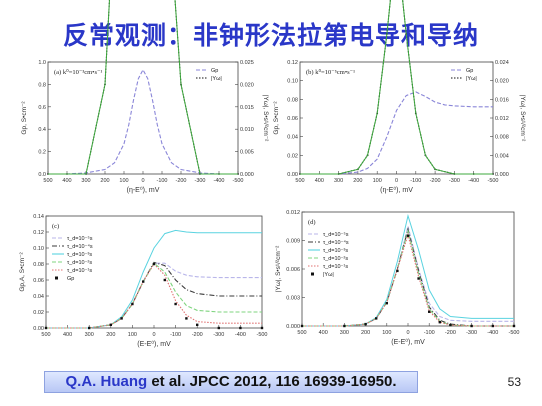 This screenshot has width=542, height=406. What do you see at coordinates (335, 267) in the screenshot?
I see `legend-label: τ_d=10⁻¹s` at bounding box center [335, 267].